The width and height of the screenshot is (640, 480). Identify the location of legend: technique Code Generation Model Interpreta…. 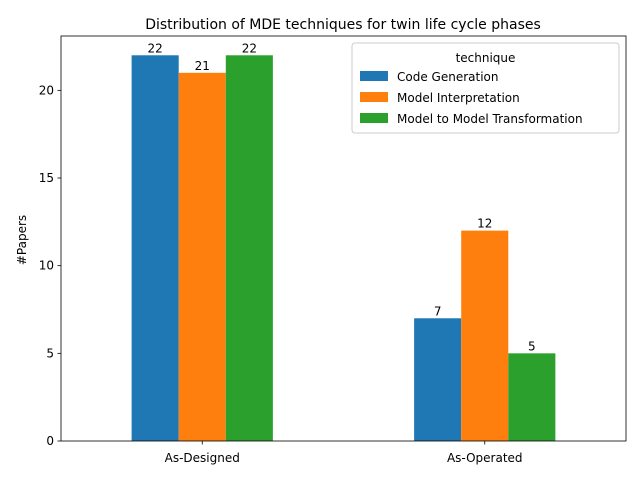
(485, 88).